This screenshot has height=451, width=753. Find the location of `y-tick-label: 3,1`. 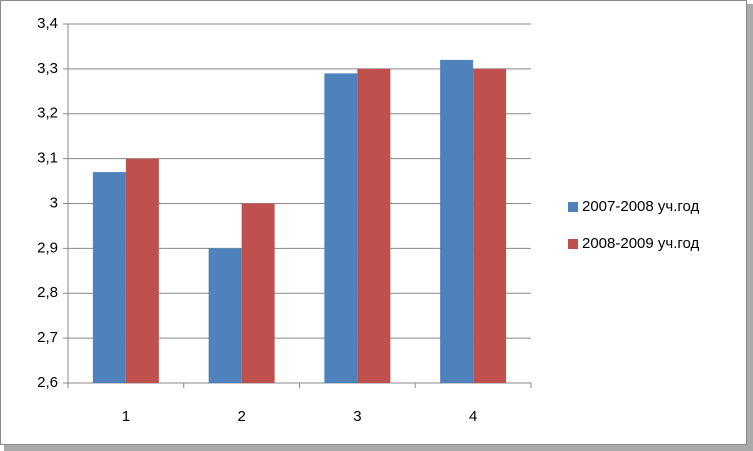

y-tick-label: 3,1 is located at coordinates (47, 158).